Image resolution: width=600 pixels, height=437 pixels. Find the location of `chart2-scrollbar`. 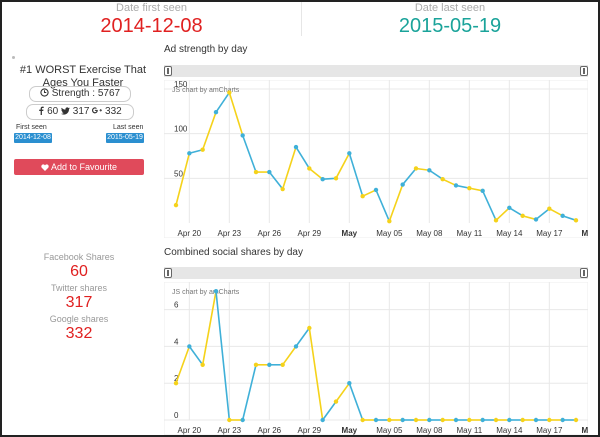

chart2-scrollbar is located at coordinates (376, 273).